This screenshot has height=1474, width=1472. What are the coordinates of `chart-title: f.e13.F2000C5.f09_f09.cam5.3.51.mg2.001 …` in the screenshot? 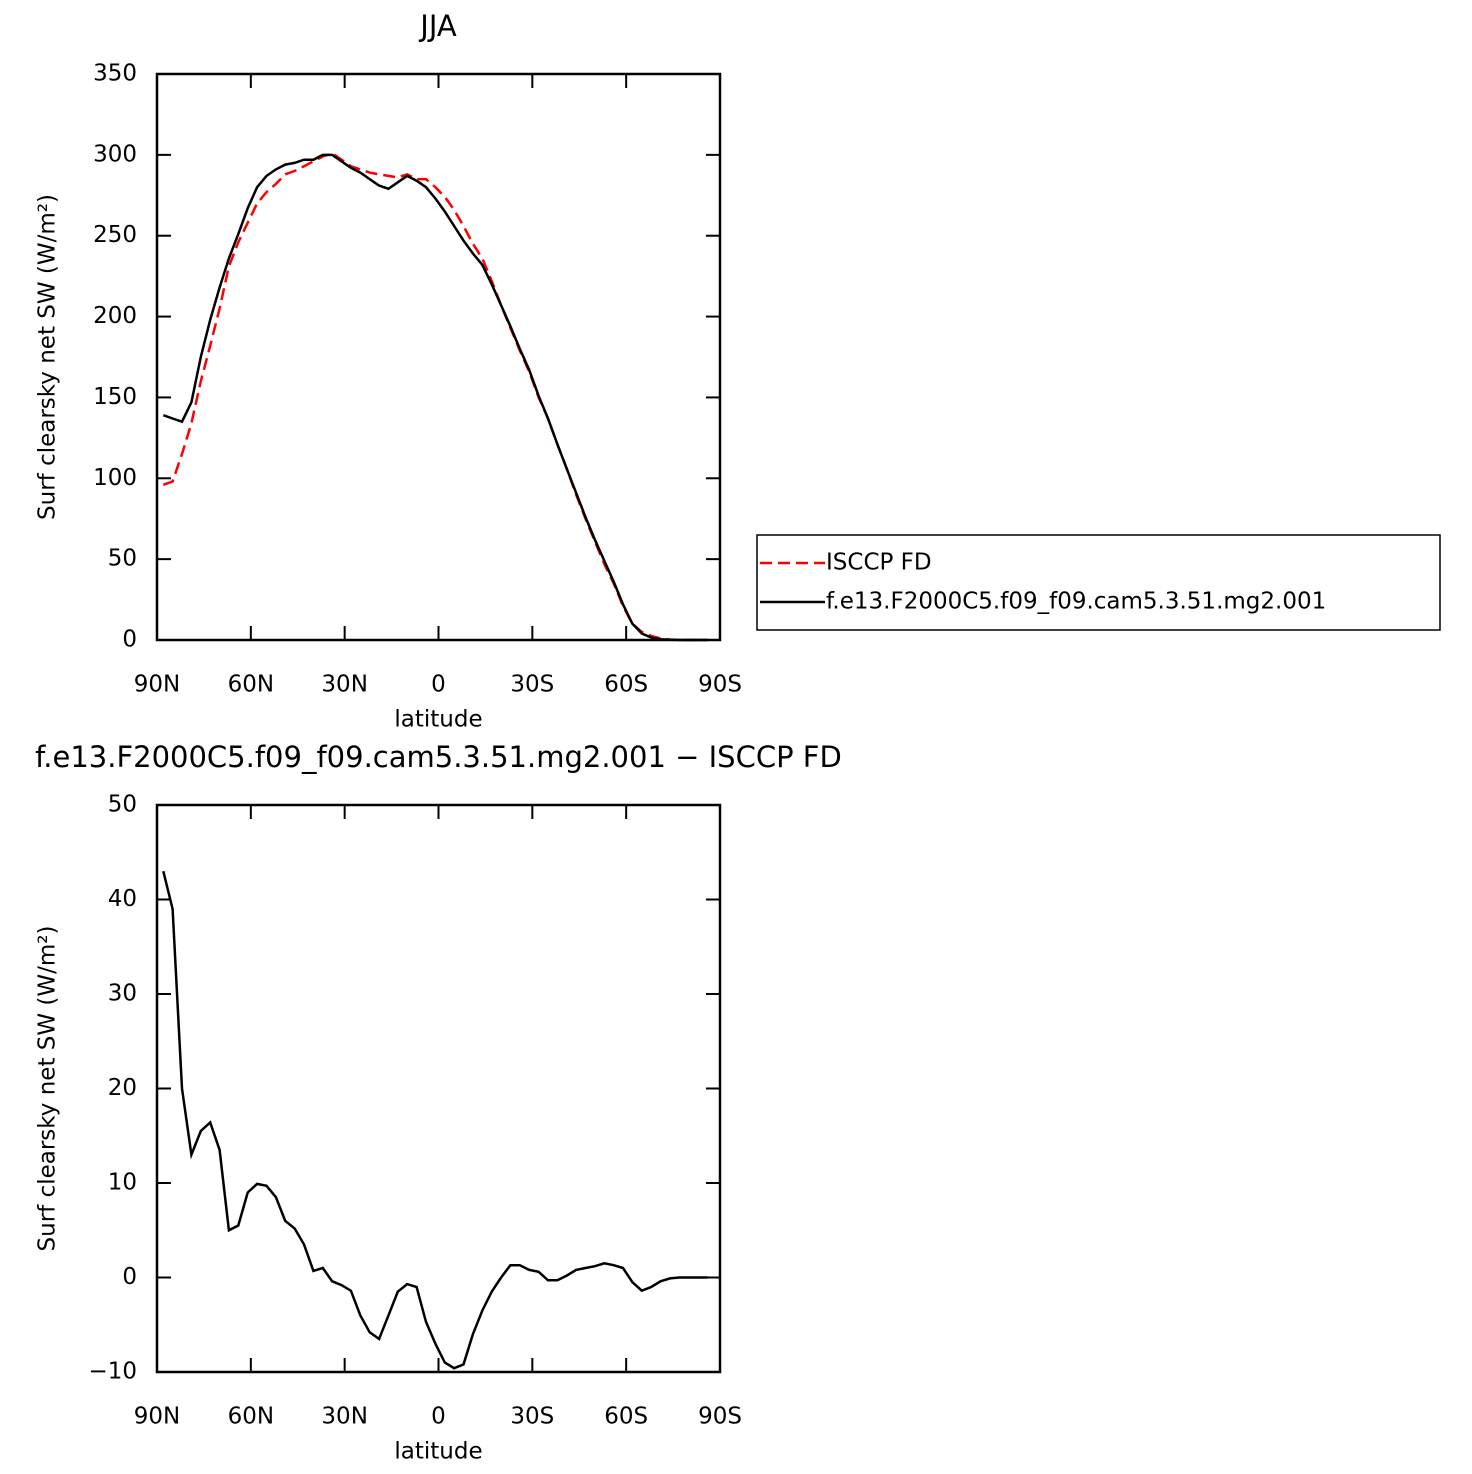 It's located at (438, 757).